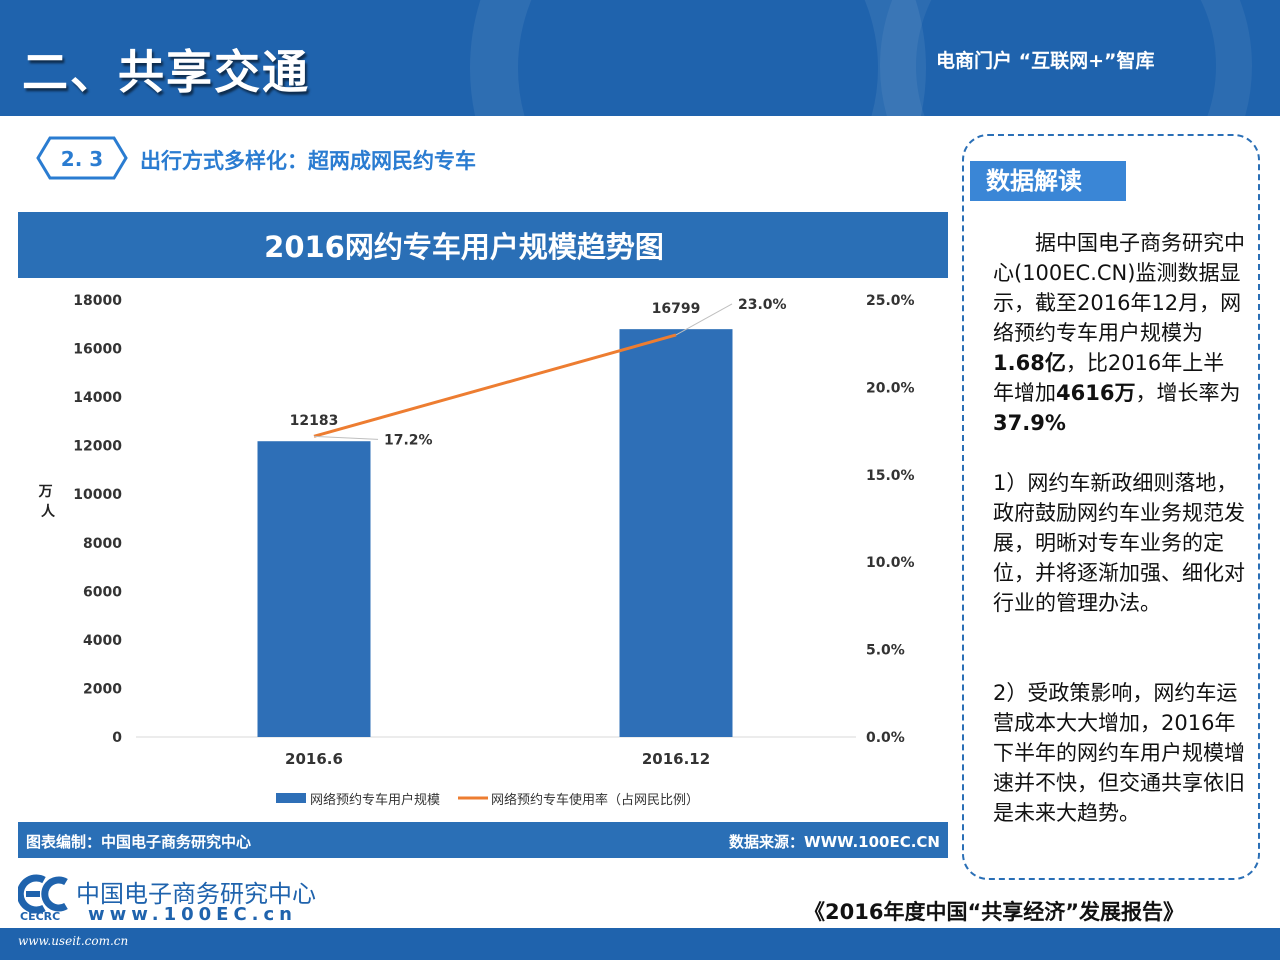 The width and height of the screenshot is (1280, 960). I want to click on watermark: www.useit.com.cn, so click(73, 941).